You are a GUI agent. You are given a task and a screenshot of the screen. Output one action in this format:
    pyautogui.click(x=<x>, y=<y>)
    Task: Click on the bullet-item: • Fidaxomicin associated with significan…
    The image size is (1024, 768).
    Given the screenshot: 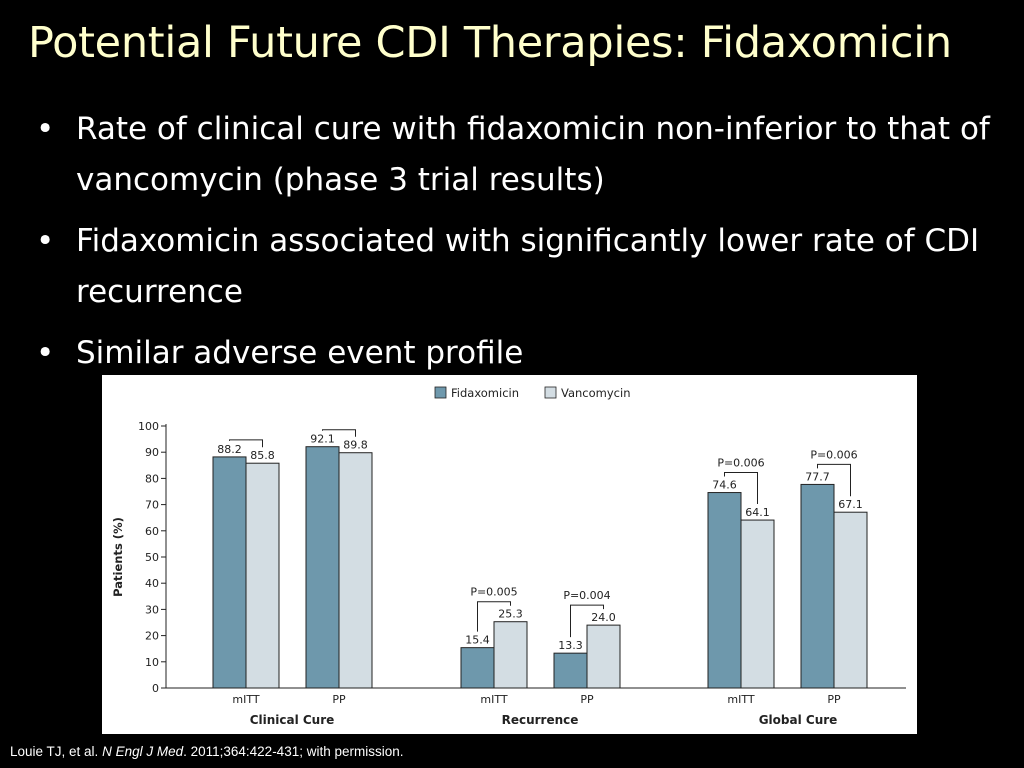 What is the action you would take?
    pyautogui.click(x=516, y=267)
    